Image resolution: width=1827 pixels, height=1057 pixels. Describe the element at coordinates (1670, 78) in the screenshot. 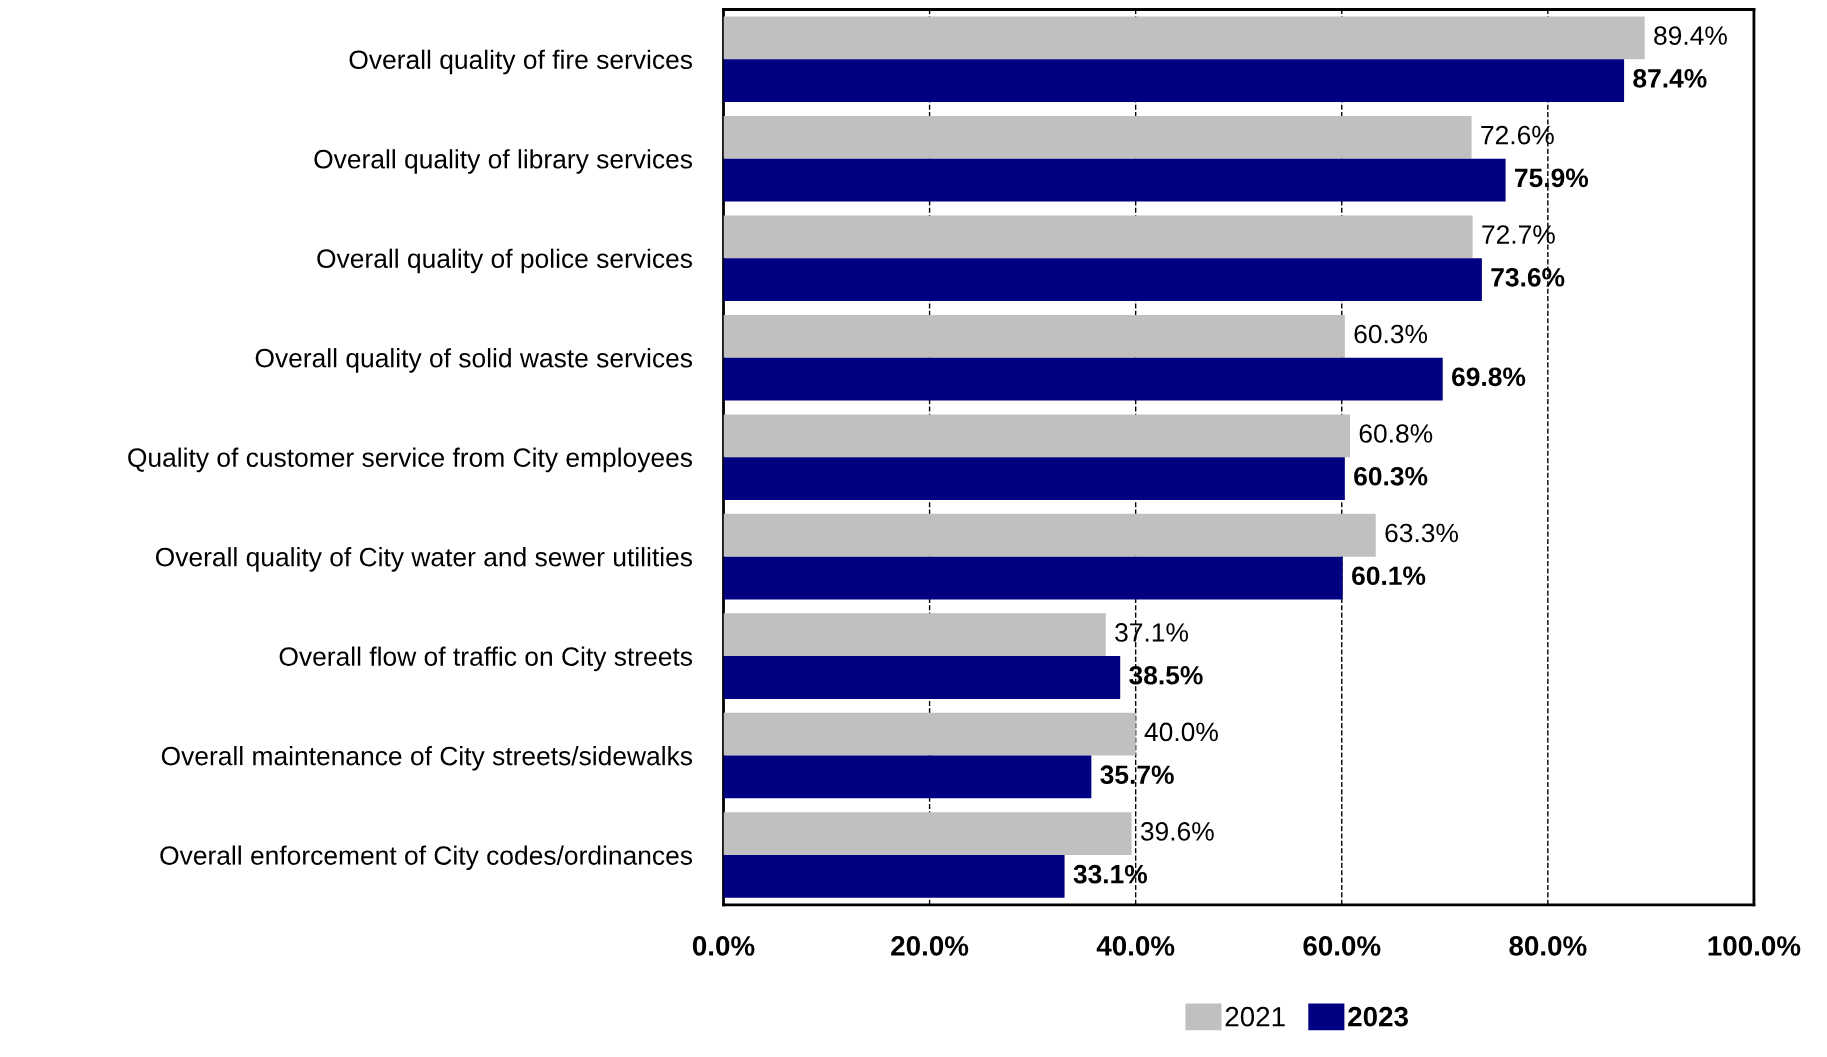

I see `data-label: 87.4%` at that location.